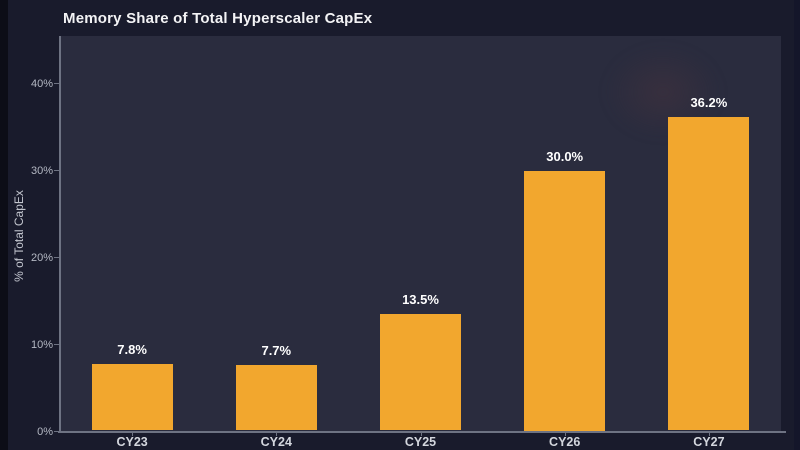 The image size is (800, 450). Describe the element at coordinates (4, 225) in the screenshot. I see `letterbox-left` at that location.